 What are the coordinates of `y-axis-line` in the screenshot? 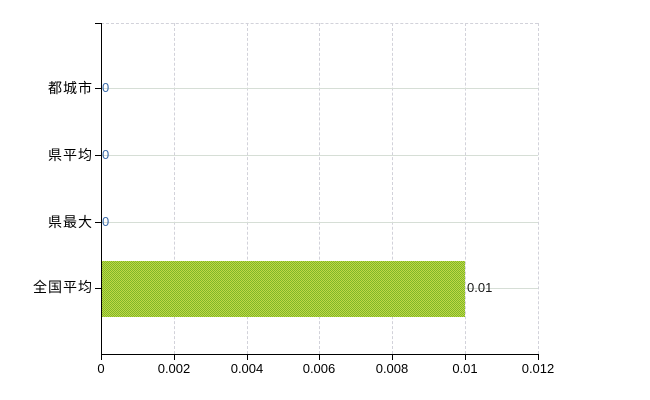 It's located at (101, 189).